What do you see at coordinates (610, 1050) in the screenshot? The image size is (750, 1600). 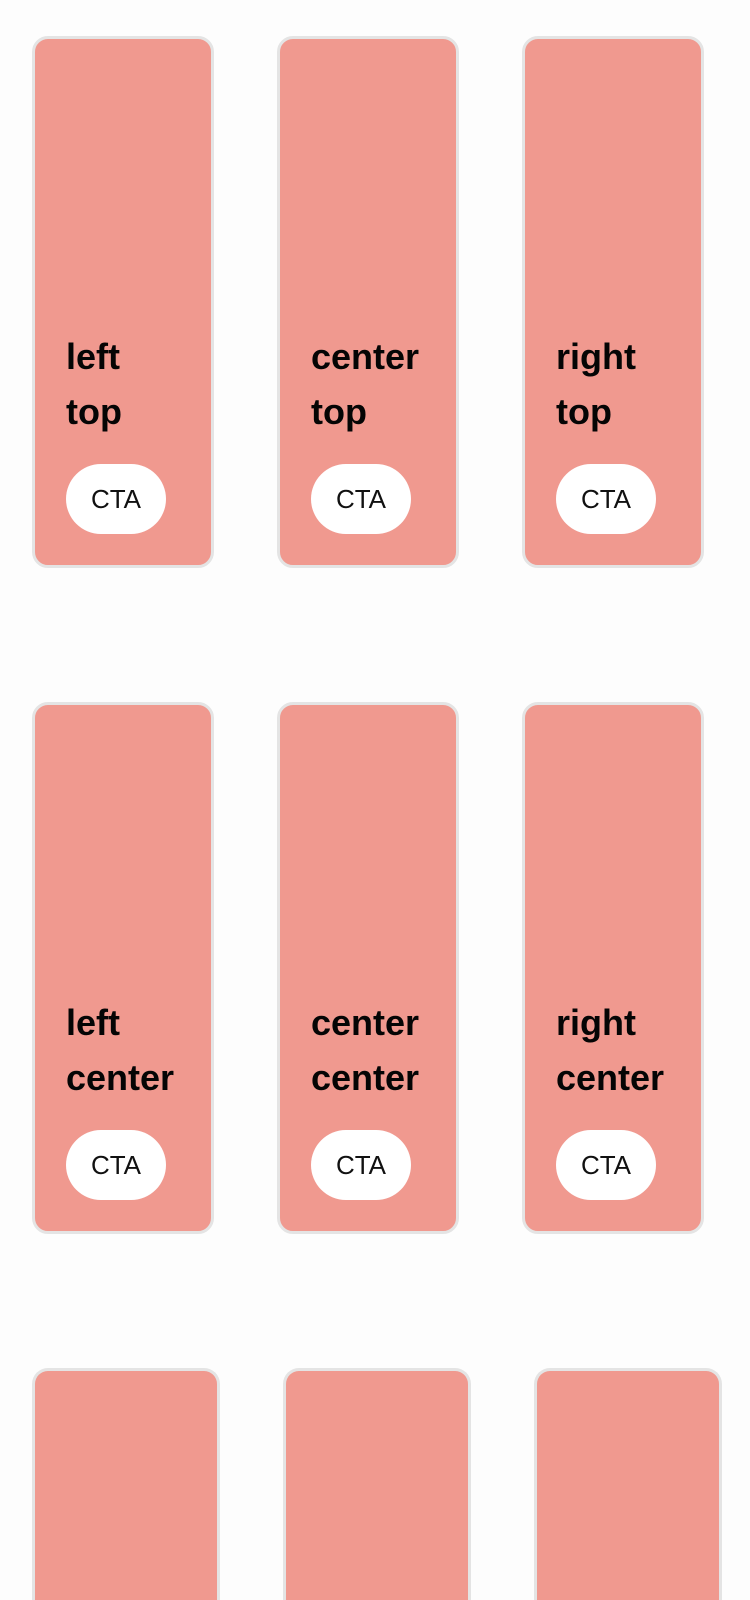 I see `card-title: right center` at bounding box center [610, 1050].